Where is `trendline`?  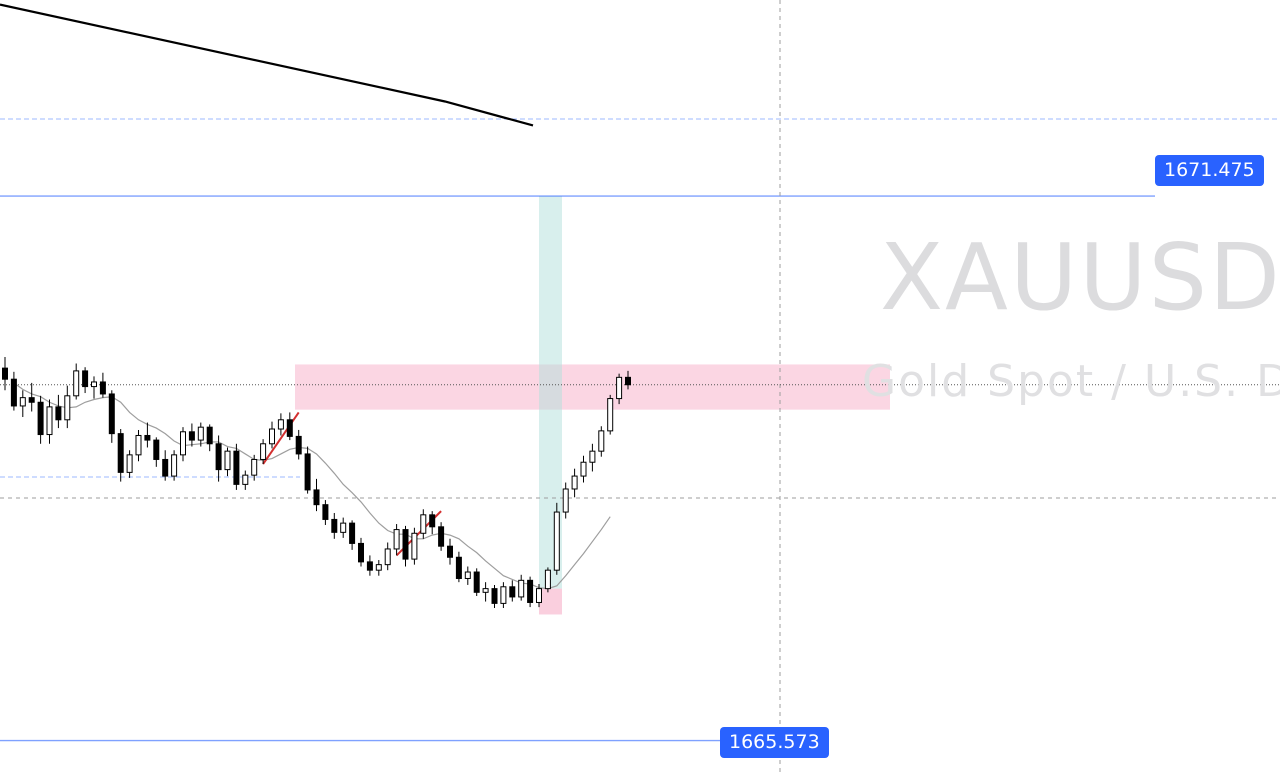
trendline is located at coordinates (267, 65).